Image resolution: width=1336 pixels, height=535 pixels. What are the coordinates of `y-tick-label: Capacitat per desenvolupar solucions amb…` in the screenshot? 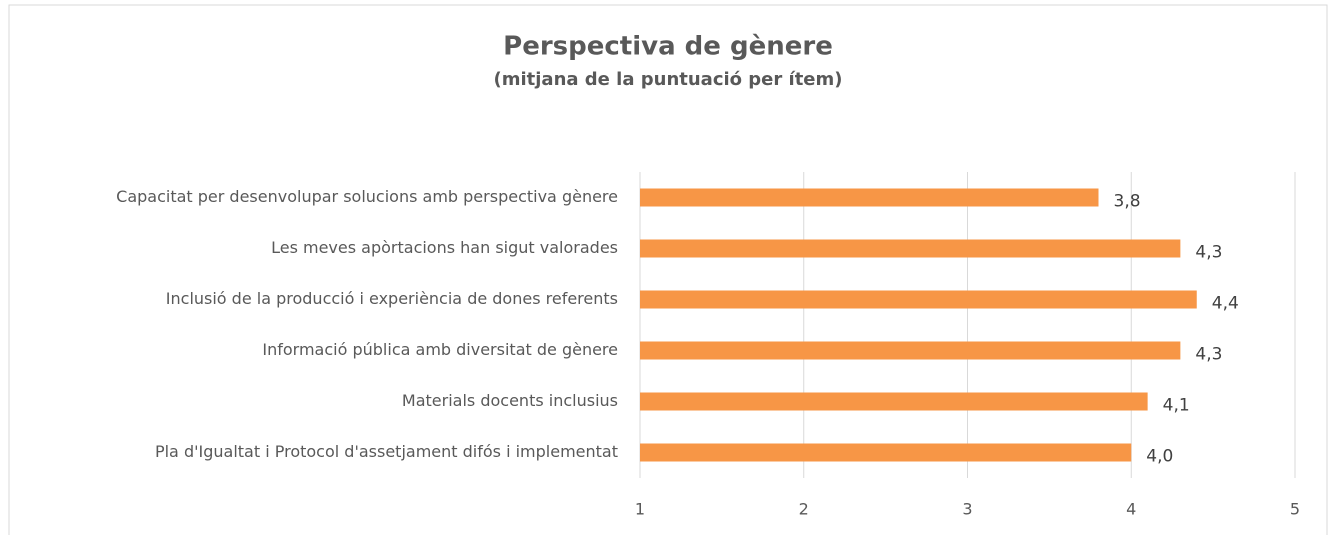 It's located at (367, 196).